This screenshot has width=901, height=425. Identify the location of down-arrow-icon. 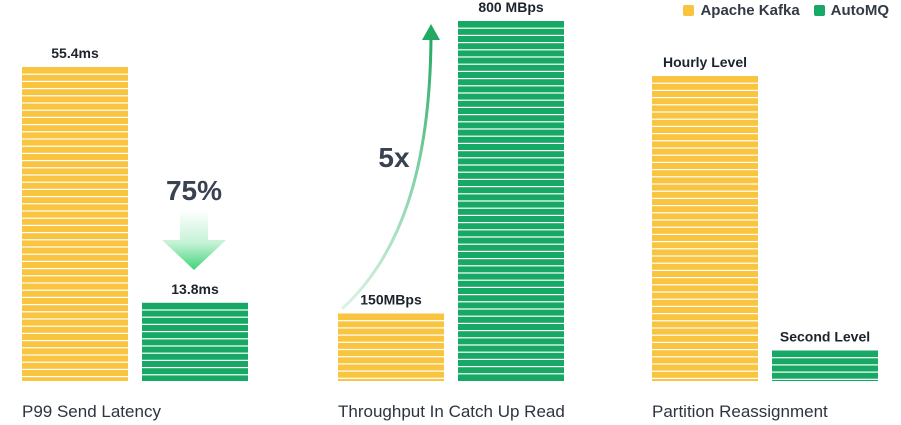
(194, 240).